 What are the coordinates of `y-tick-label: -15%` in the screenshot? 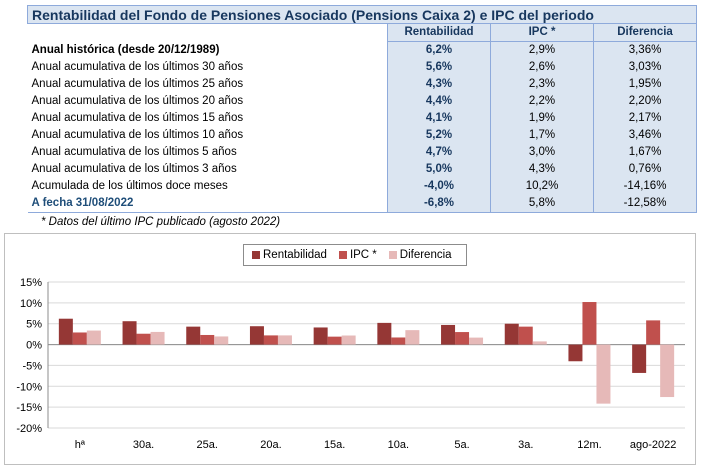 It's located at (29, 408).